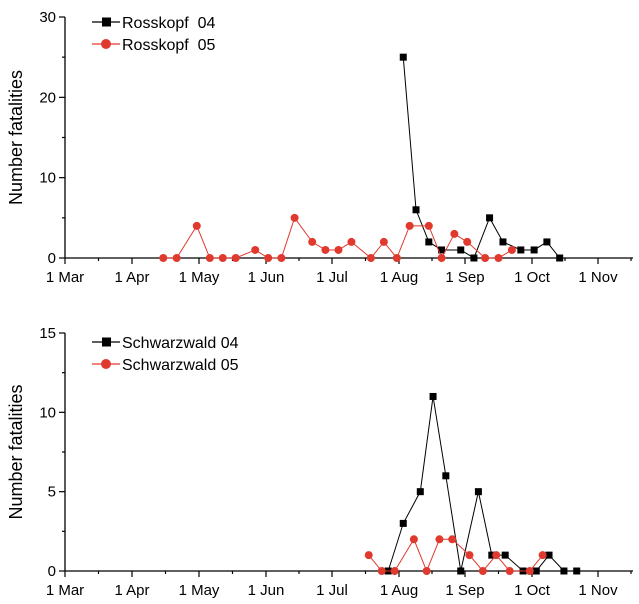 The width and height of the screenshot is (639, 604). What do you see at coordinates (47, 17) in the screenshot?
I see `y-tick-label: 30` at bounding box center [47, 17].